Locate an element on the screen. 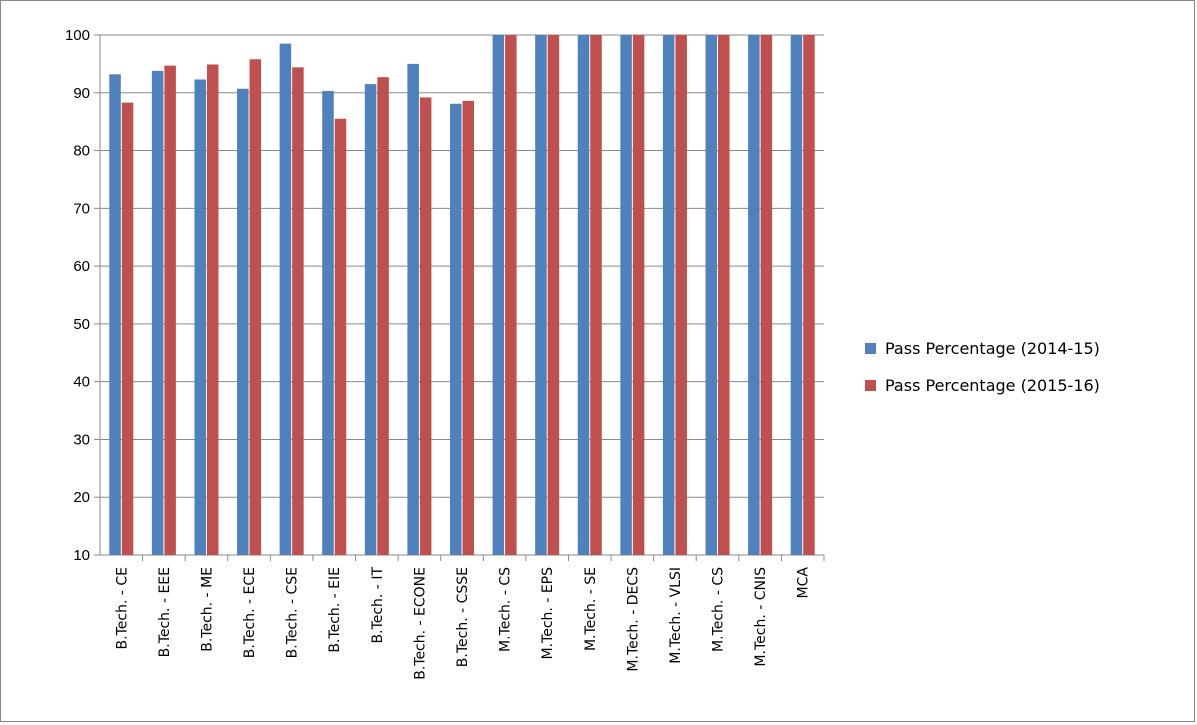 This screenshot has height=725, width=1197. y-tick-label: 70 is located at coordinates (81, 208).